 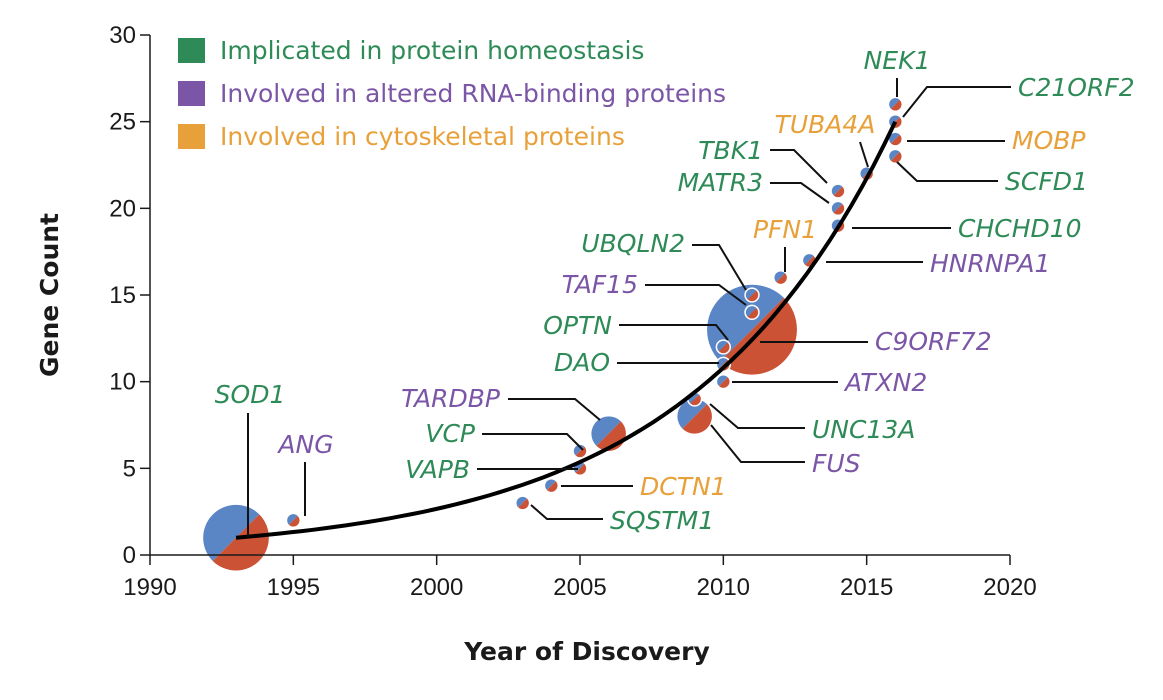 What do you see at coordinates (990, 263) in the screenshot?
I see `gene-label-hnrnpa1: HNRNPA1` at bounding box center [990, 263].